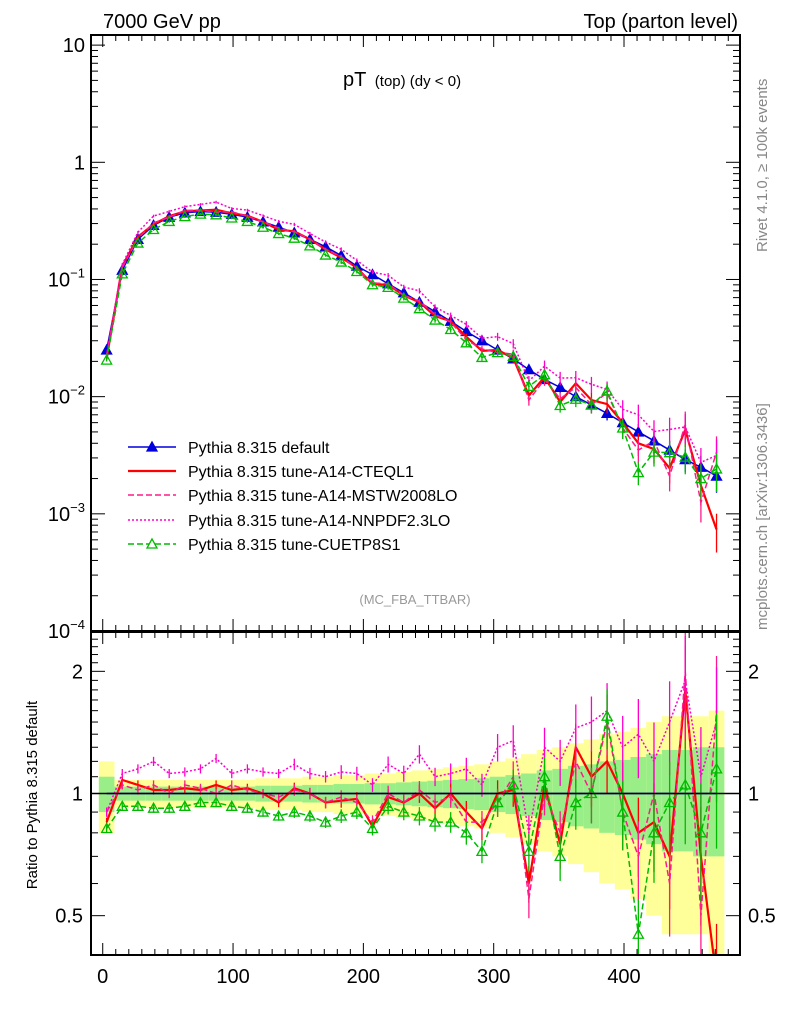  Describe the element at coordinates (418, 81) in the screenshot. I see `plot-title-sub: (top) (dy < 0)` at that location.